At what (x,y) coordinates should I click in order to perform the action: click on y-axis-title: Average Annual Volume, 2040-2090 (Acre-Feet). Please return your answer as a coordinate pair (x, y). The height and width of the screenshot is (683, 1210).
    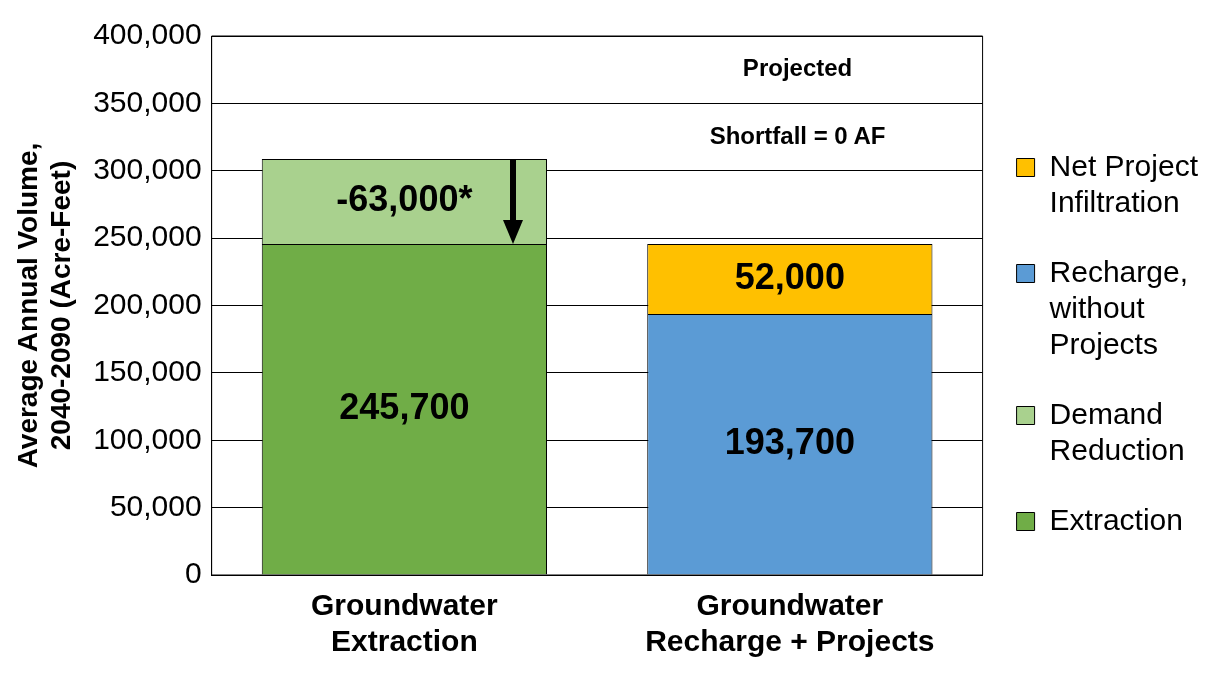
    Looking at the image, I should click on (44, 305).